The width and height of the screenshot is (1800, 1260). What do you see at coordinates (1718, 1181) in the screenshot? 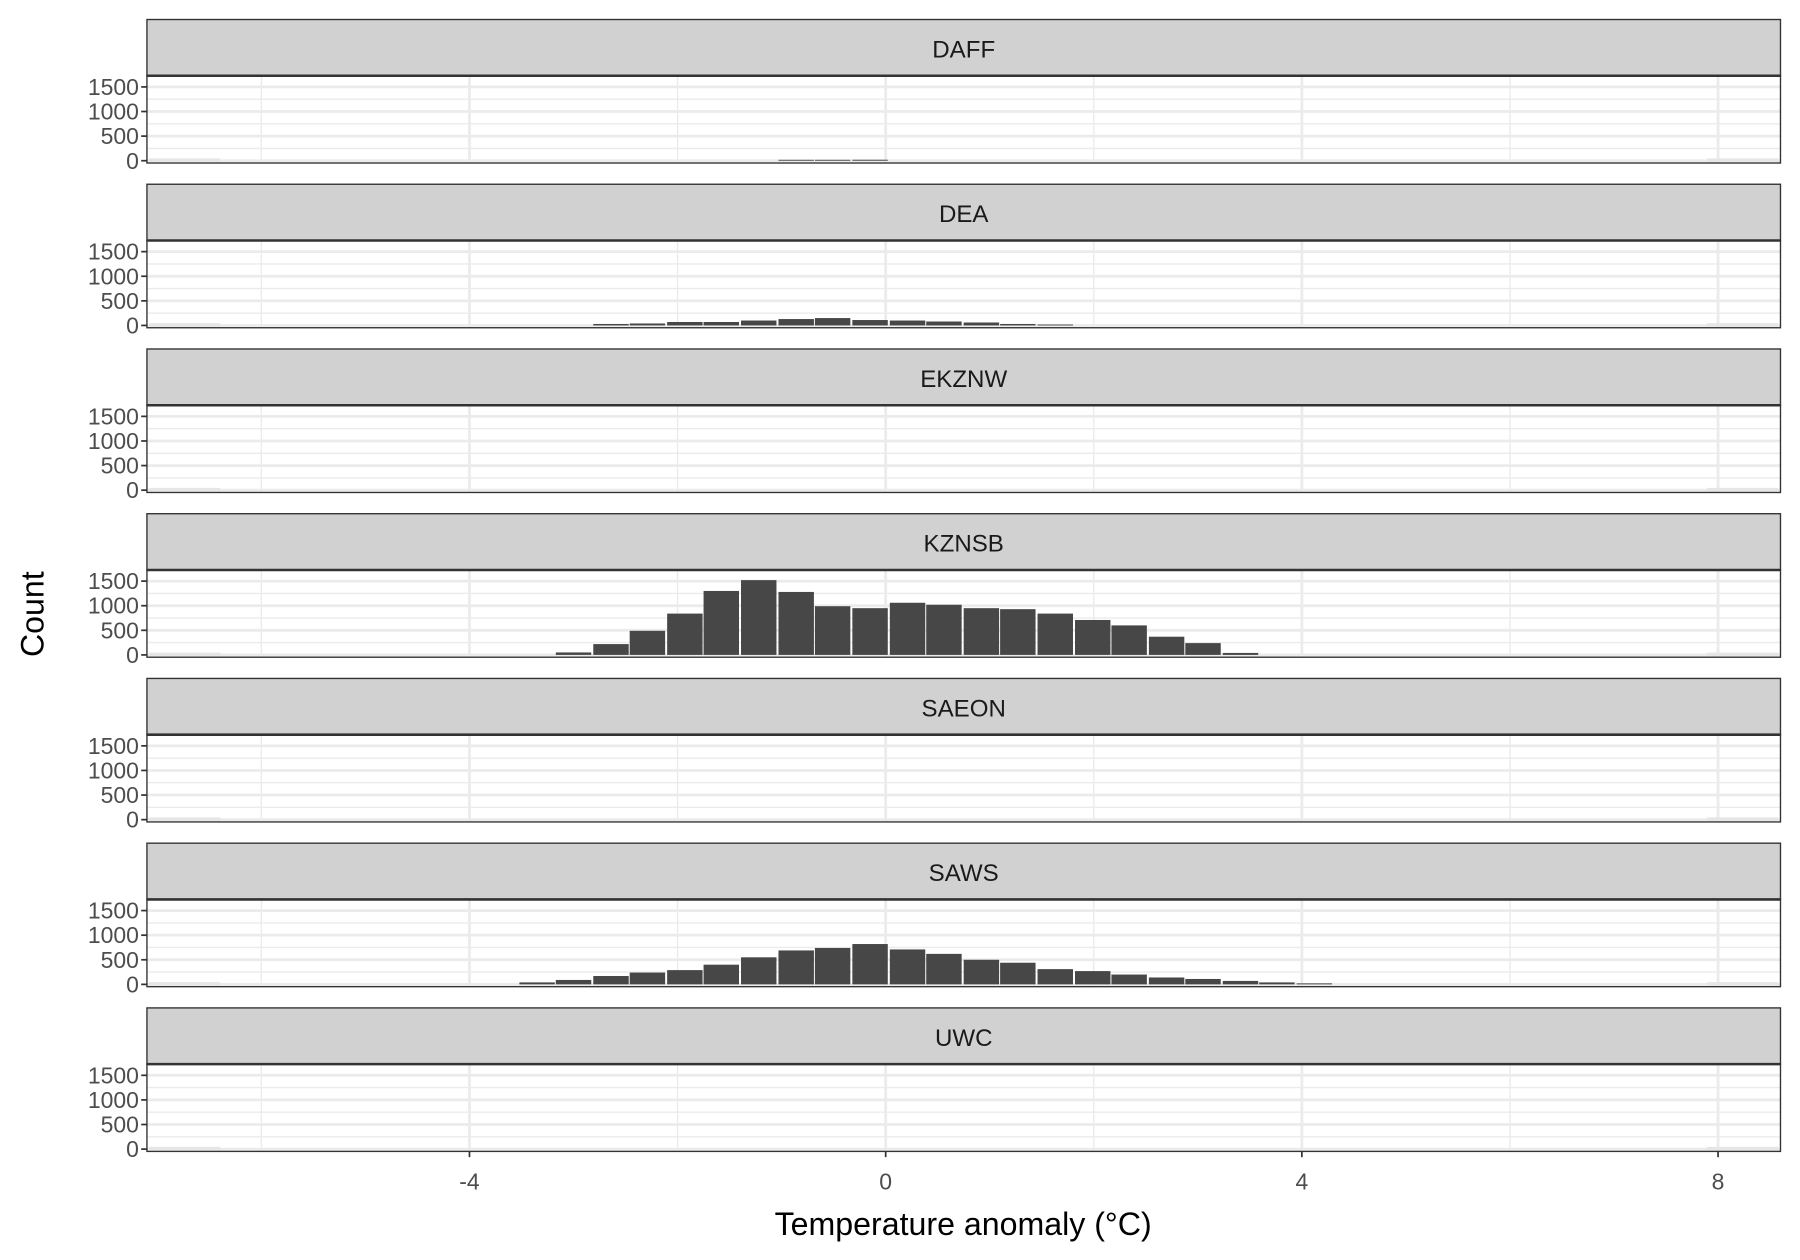
I see `x-tick-label: 8` at bounding box center [1718, 1181].